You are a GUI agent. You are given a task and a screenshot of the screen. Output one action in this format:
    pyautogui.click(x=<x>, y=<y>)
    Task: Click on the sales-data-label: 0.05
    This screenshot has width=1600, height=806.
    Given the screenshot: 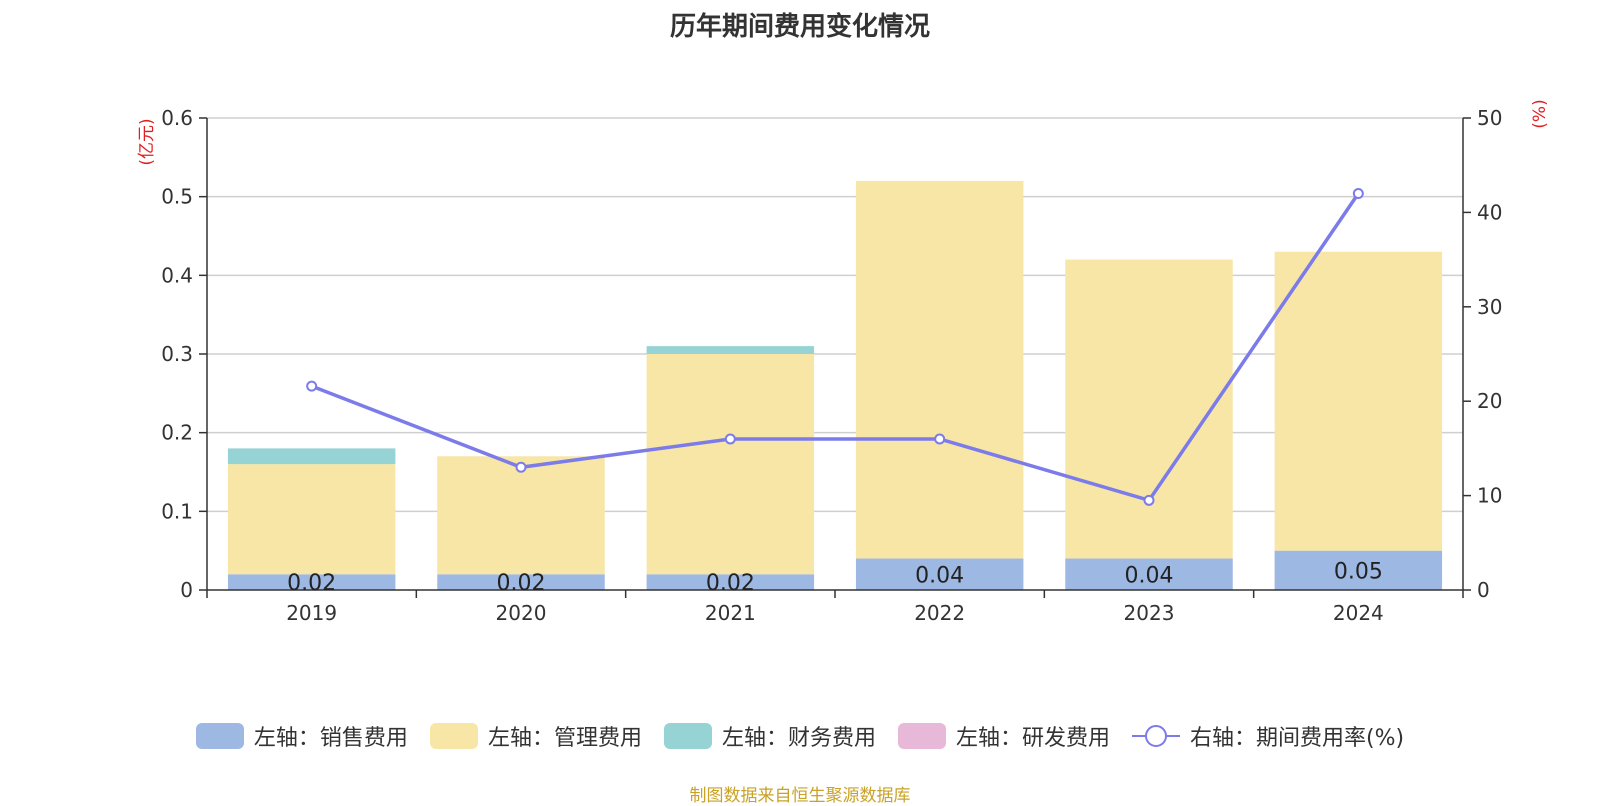 What is the action you would take?
    pyautogui.click(x=1358, y=571)
    